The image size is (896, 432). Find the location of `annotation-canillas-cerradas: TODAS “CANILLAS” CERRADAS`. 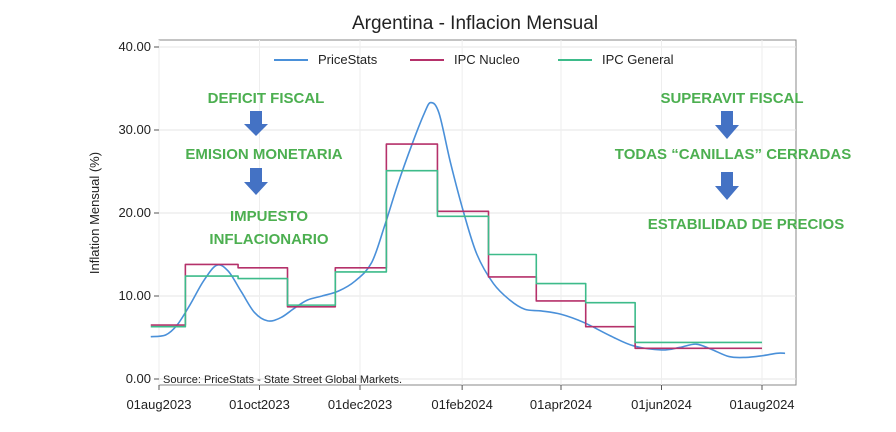

annotation-canillas-cerradas: TODAS “CANILLAS” CERRADAS is located at coordinates (733, 154).